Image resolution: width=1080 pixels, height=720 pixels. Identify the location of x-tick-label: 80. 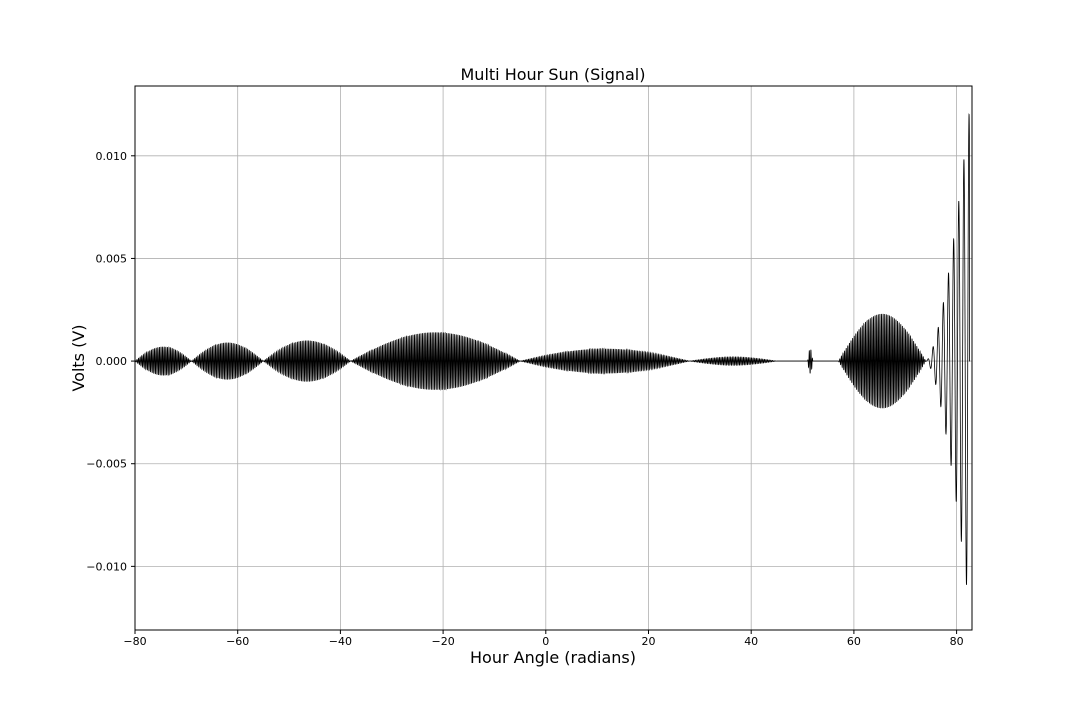
(957, 641).